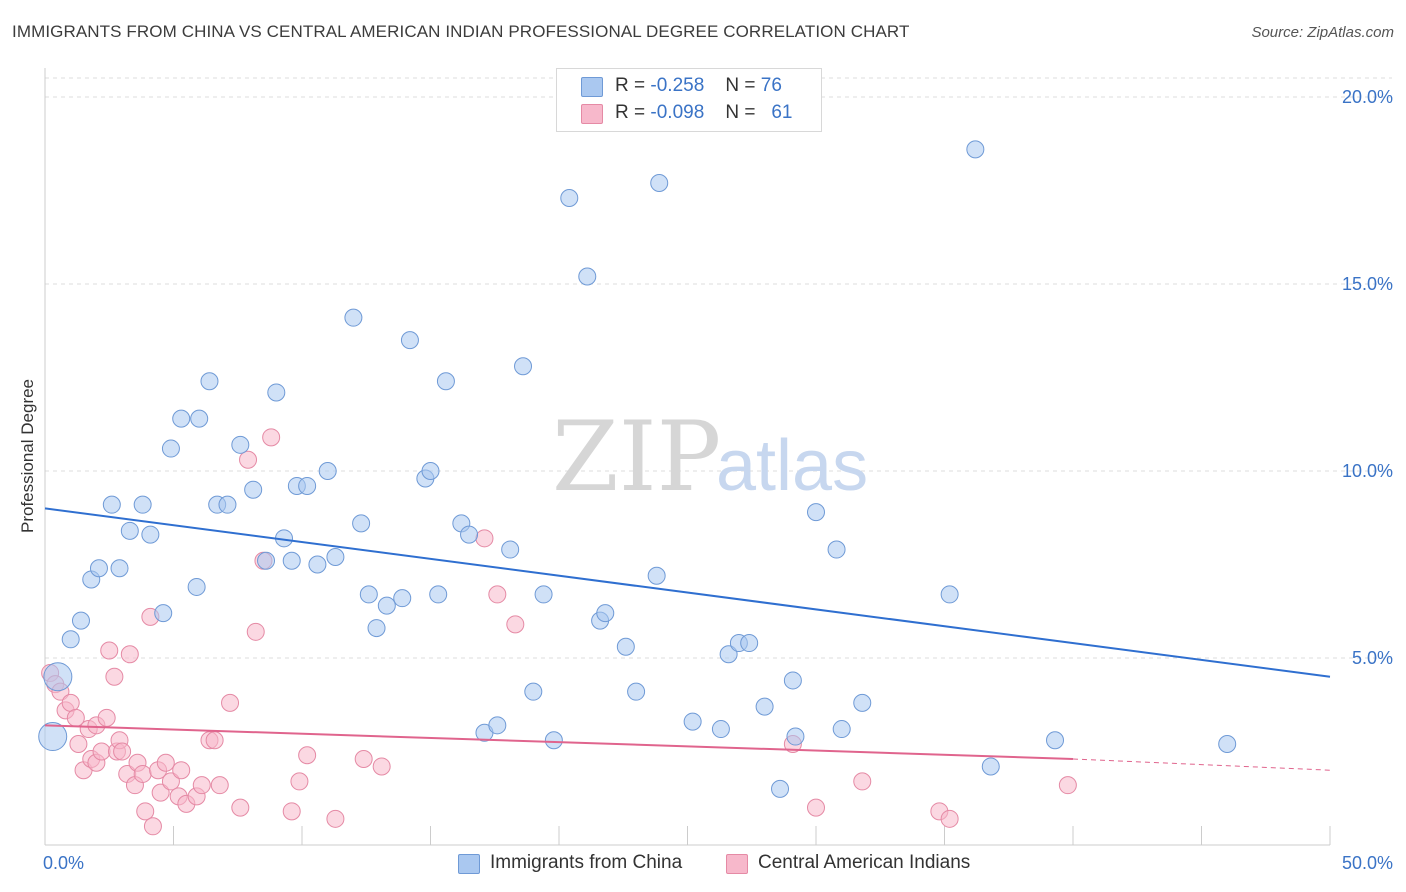 The image size is (1406, 892). Describe the element at coordinates (1367, 471) in the screenshot. I see `y-tick-label: 10.0%` at that location.